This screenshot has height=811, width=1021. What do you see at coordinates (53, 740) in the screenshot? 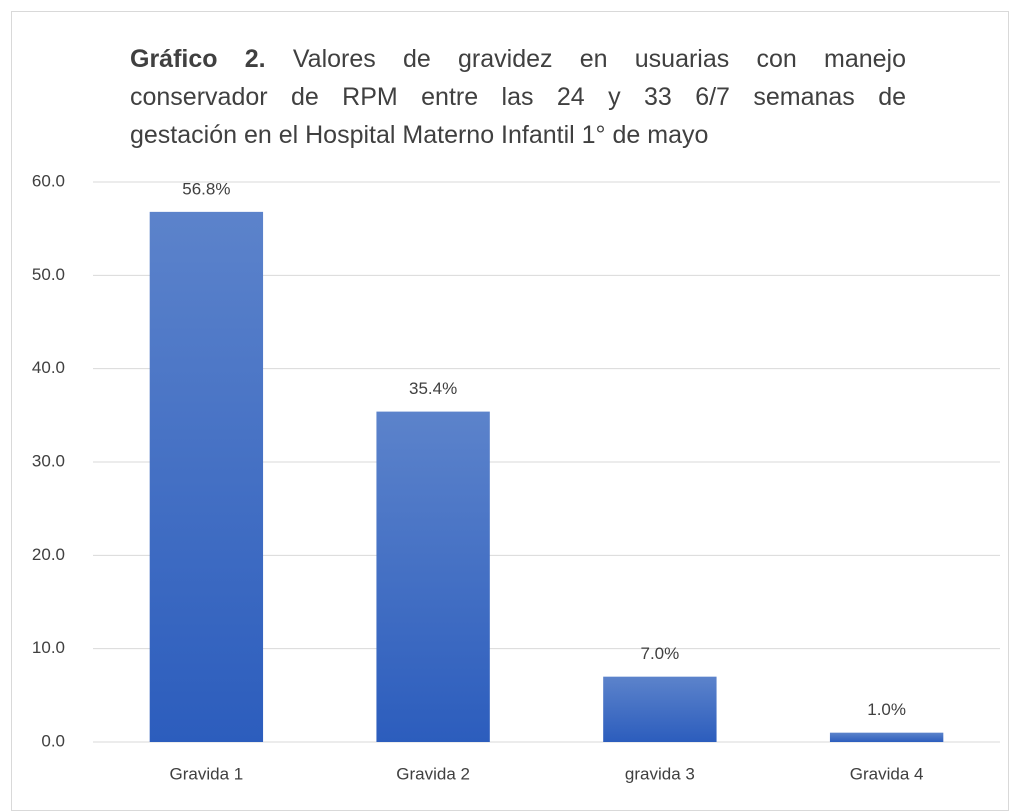
I see `y-tick-label: 0.0` at bounding box center [53, 740].